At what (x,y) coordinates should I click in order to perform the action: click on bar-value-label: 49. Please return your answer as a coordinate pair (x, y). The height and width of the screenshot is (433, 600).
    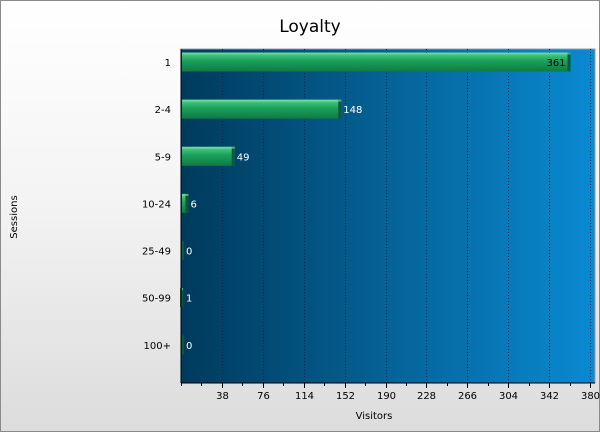
    Looking at the image, I should click on (243, 157).